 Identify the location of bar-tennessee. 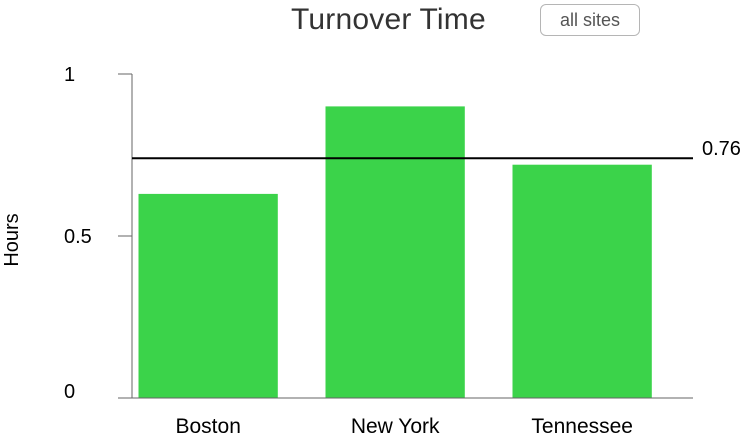
(582, 281).